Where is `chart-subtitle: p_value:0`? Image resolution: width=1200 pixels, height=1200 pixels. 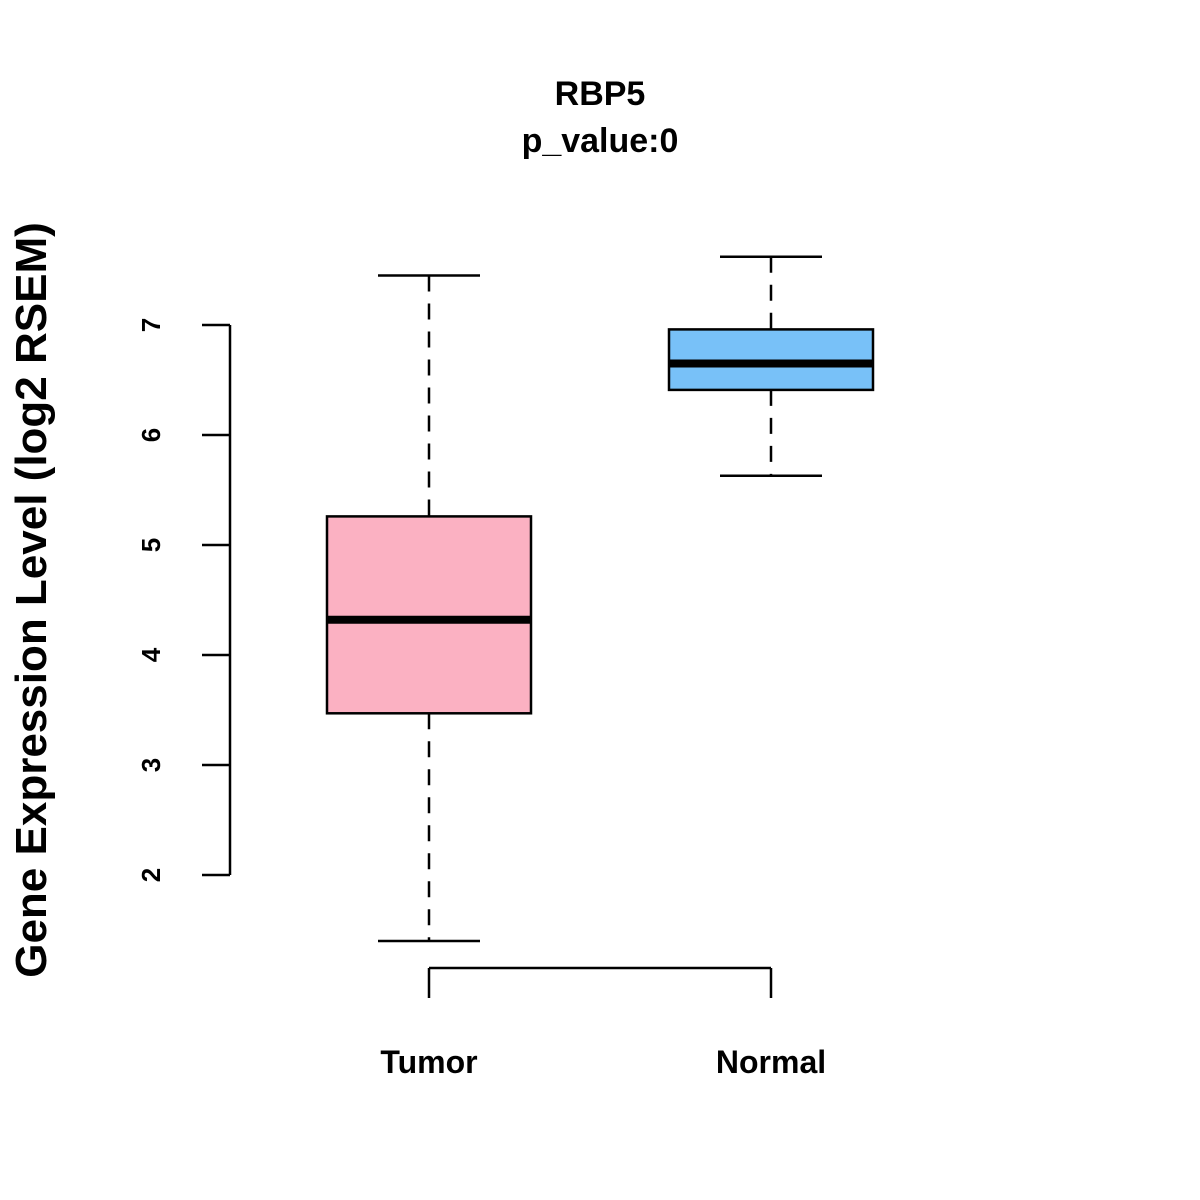 chart-subtitle: p_value:0 is located at coordinates (600, 141).